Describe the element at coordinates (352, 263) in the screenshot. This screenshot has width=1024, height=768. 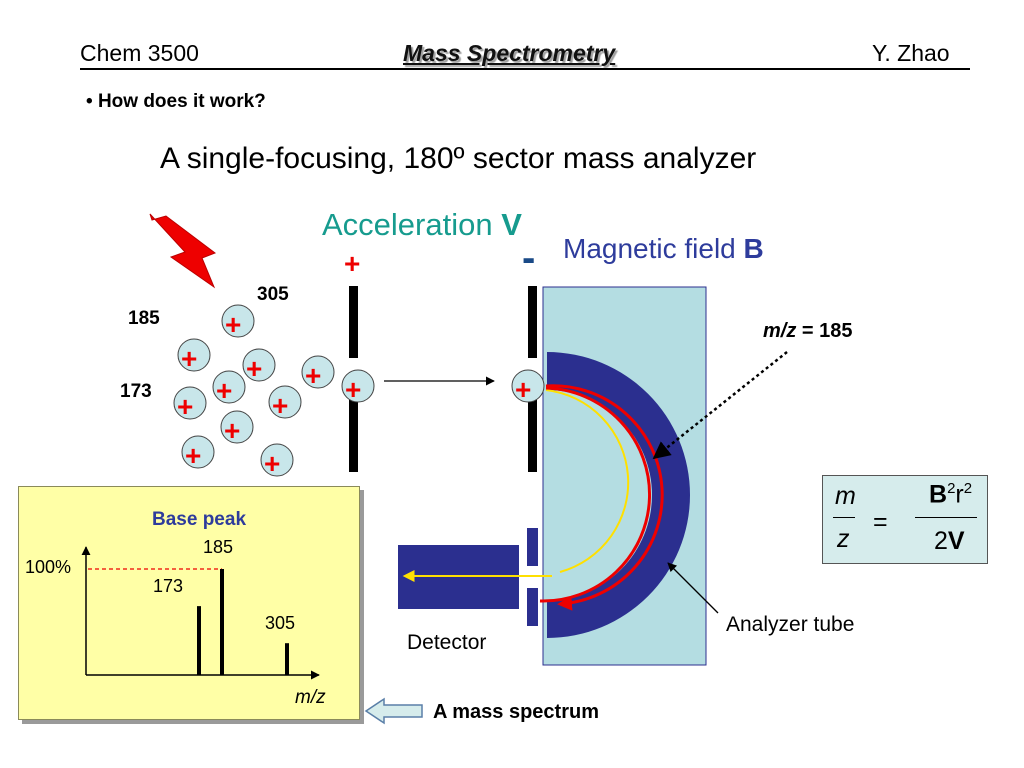
I see `plate-plus-sign: +` at that location.